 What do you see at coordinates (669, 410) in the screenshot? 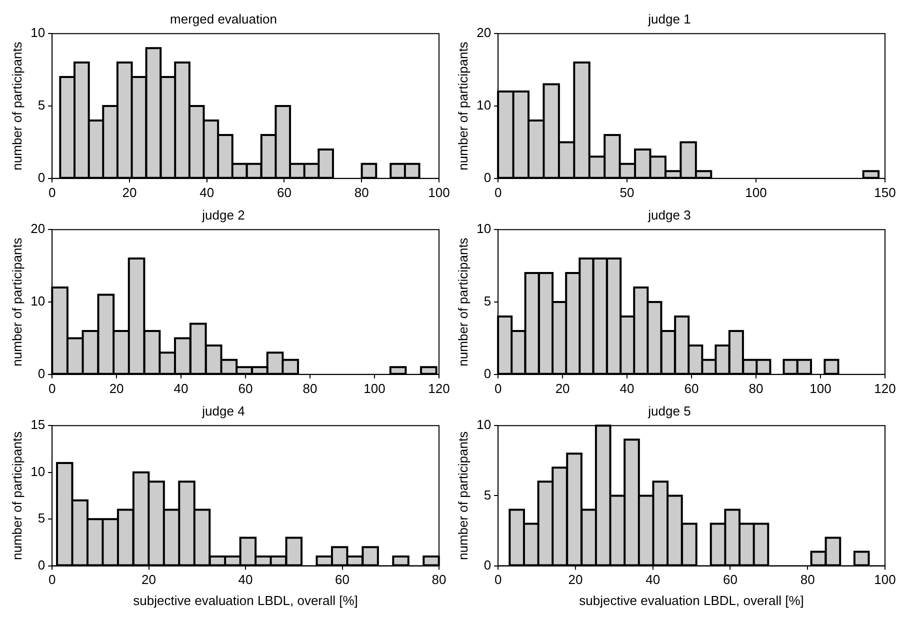
I see `chart-title: judge 5` at bounding box center [669, 410].